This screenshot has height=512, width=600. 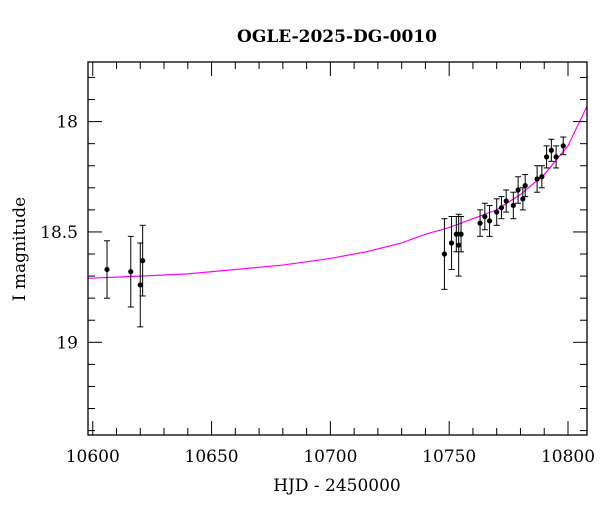 I want to click on x-tick-label: 10800, so click(x=568, y=457).